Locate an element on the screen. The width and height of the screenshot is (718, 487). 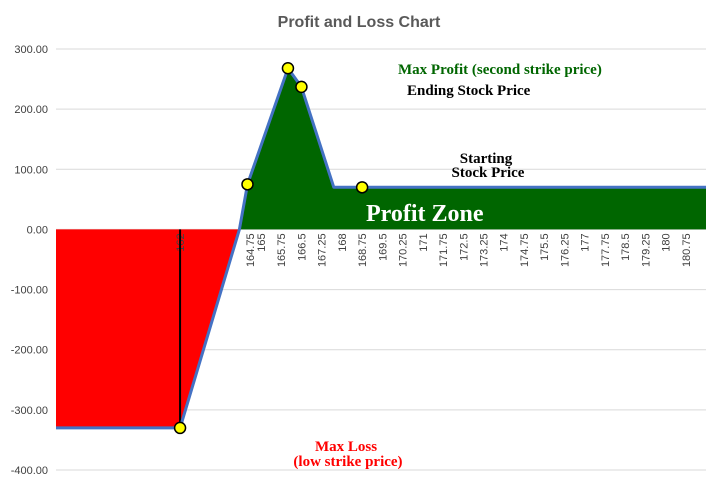
ending-stock-marker is located at coordinates (301, 87).